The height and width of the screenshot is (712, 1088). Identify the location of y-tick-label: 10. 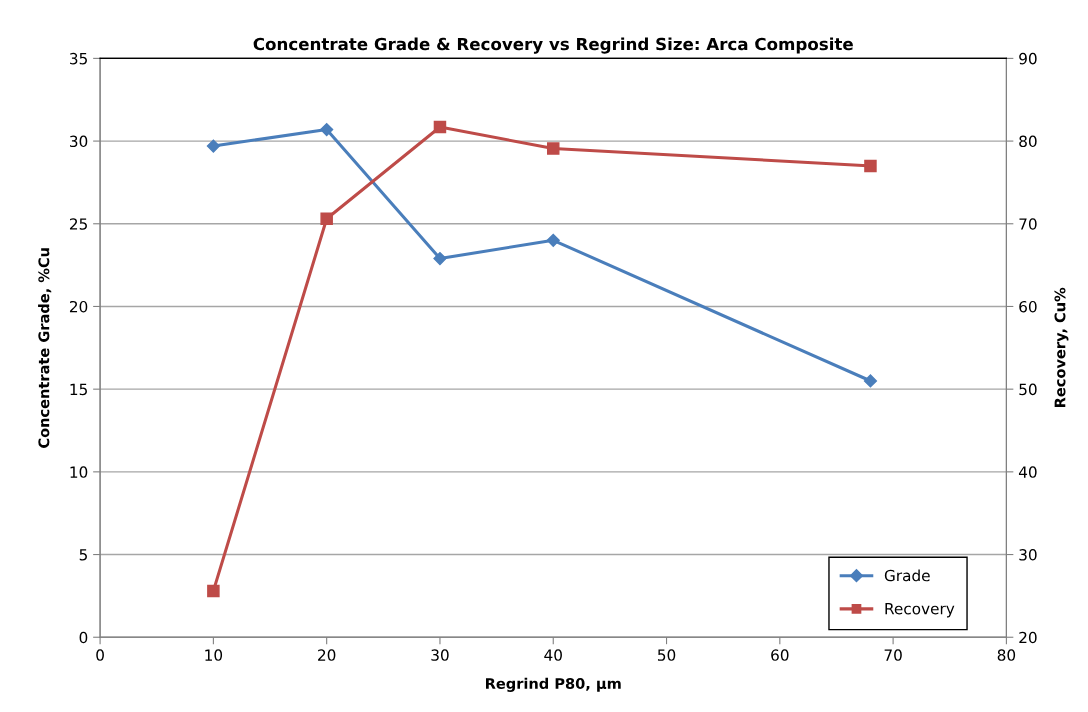
(79, 472).